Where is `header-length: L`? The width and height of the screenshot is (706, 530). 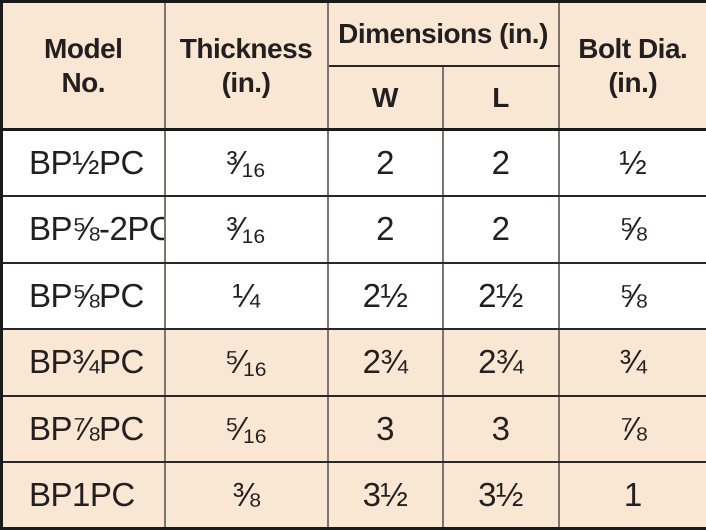 header-length: L is located at coordinates (500, 97).